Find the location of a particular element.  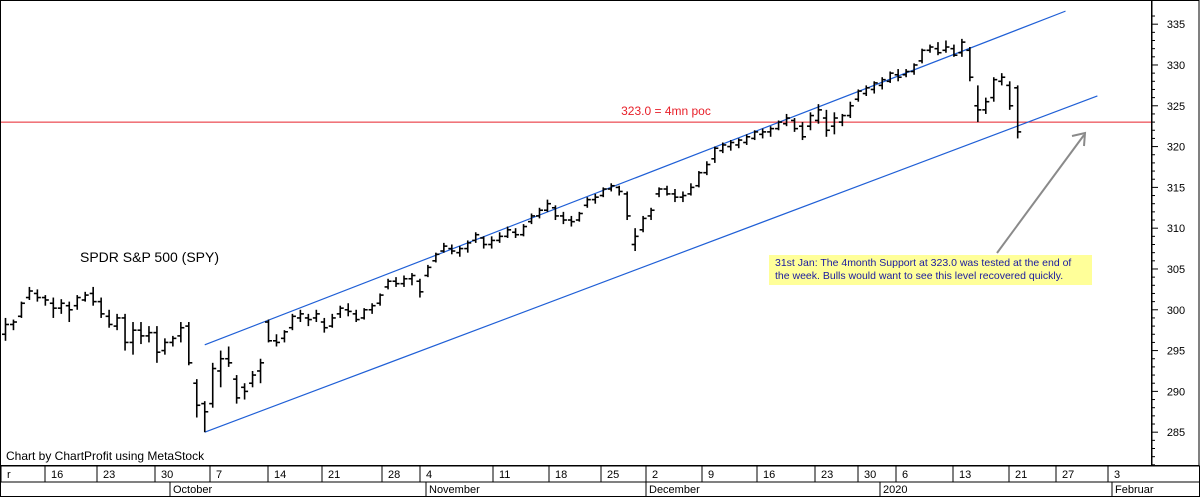

y-tick-label: 295 is located at coordinates (1176, 352).